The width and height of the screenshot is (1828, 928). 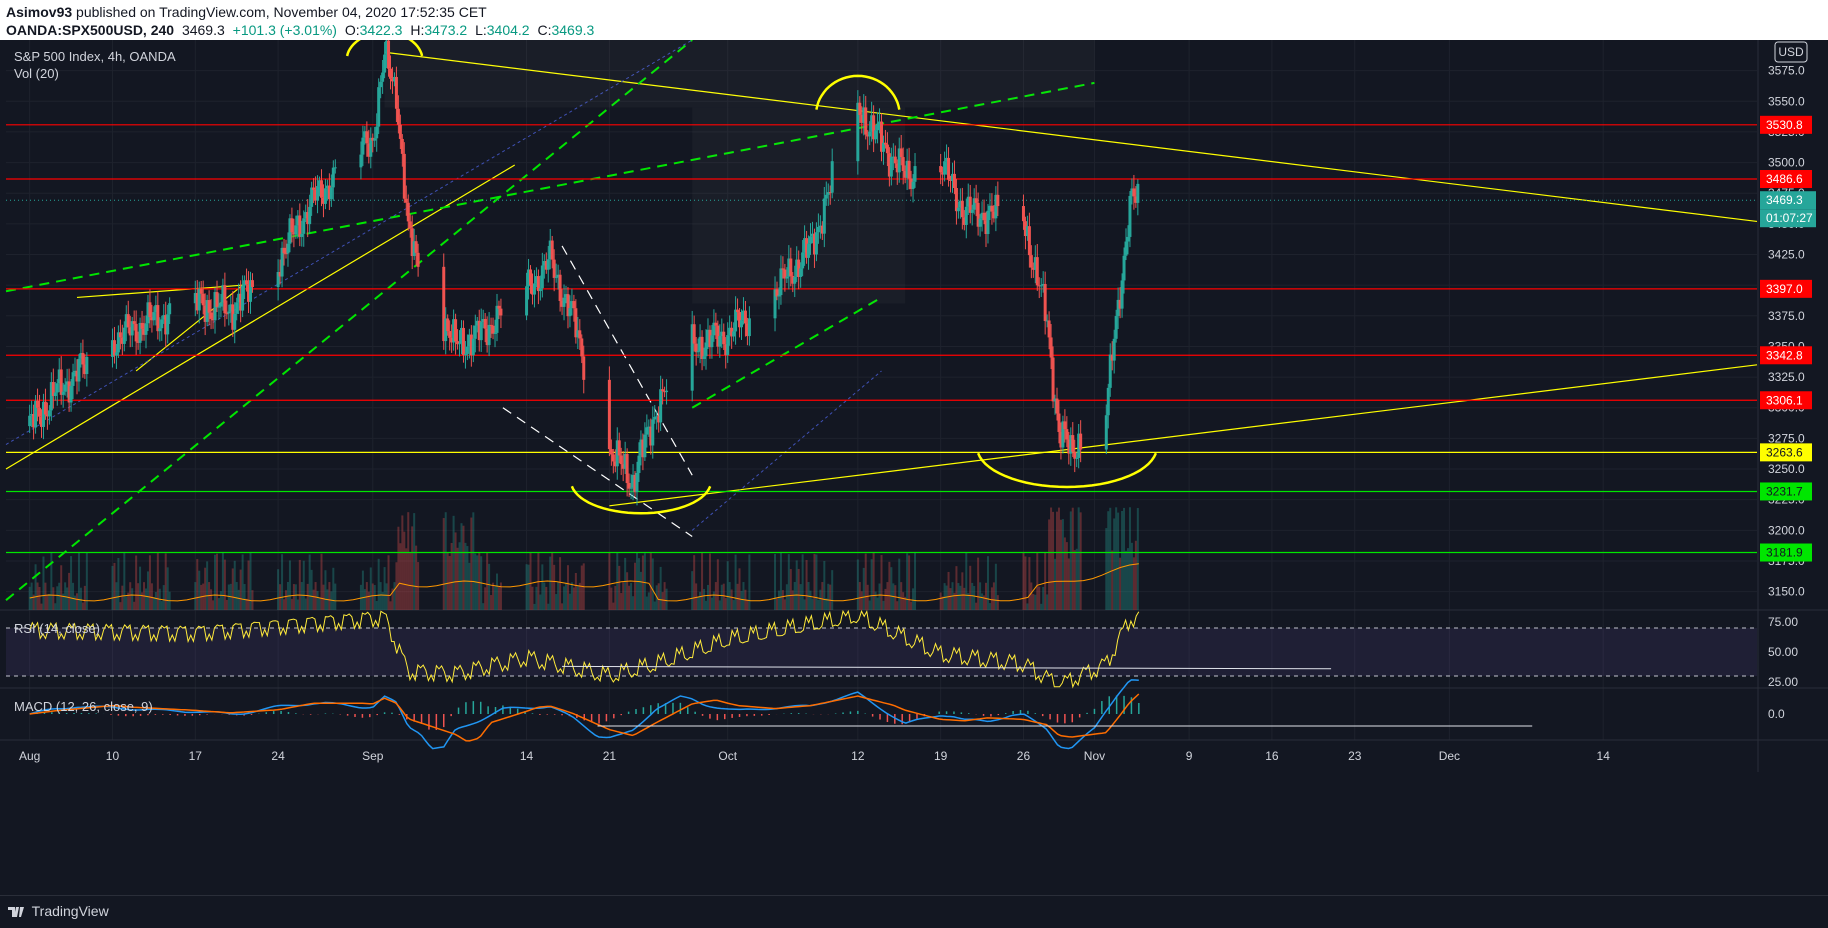 What do you see at coordinates (1791, 52) in the screenshot?
I see `currency-badge: USD` at bounding box center [1791, 52].